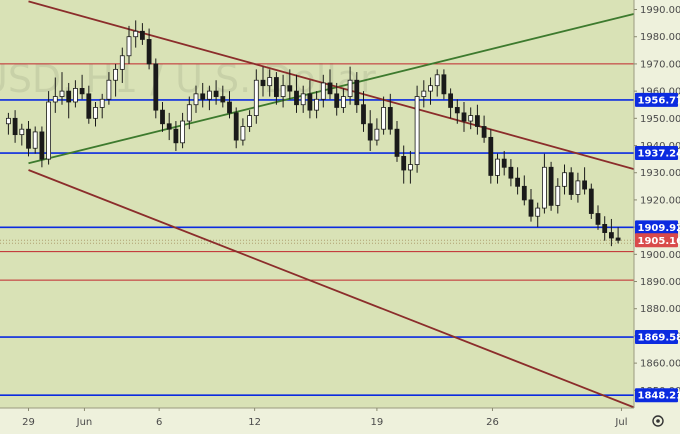 The width and height of the screenshot is (680, 434). I want to click on settings-gear-icon, so click(658, 421).